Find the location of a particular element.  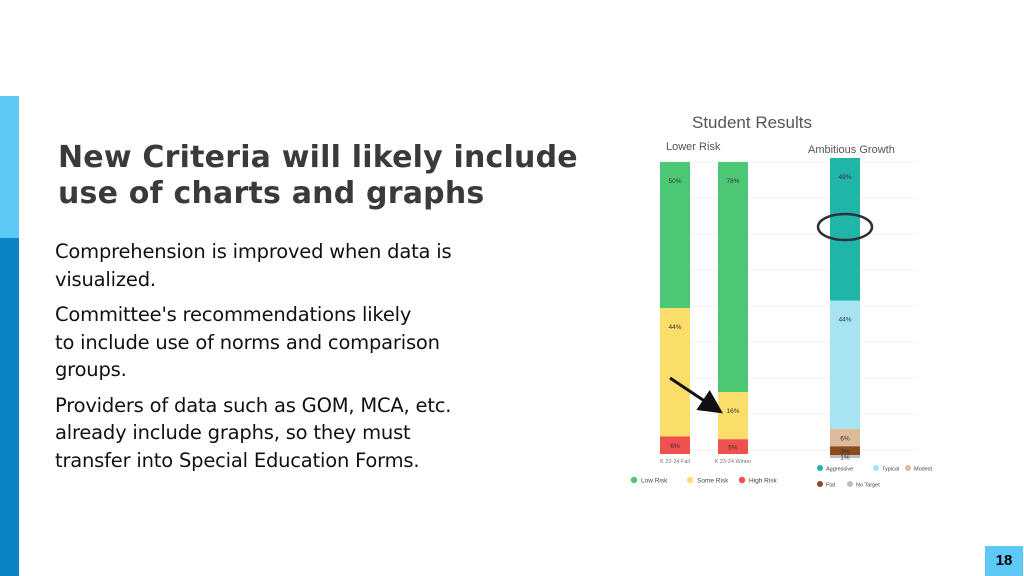

legend-swatch-no-target is located at coordinates (850, 484).